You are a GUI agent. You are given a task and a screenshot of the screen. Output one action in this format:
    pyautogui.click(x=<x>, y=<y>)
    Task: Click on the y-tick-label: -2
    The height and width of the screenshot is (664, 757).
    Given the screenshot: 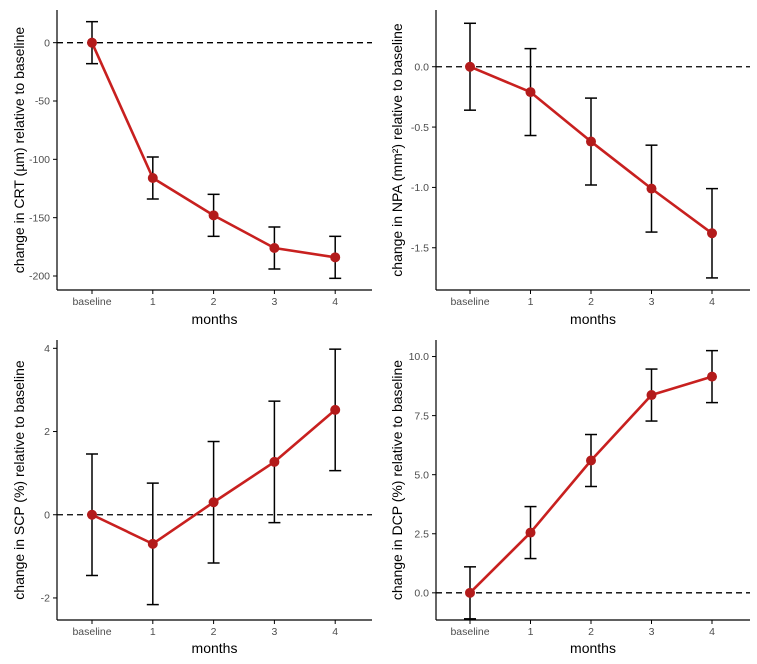 What is the action you would take?
    pyautogui.click(x=45, y=599)
    